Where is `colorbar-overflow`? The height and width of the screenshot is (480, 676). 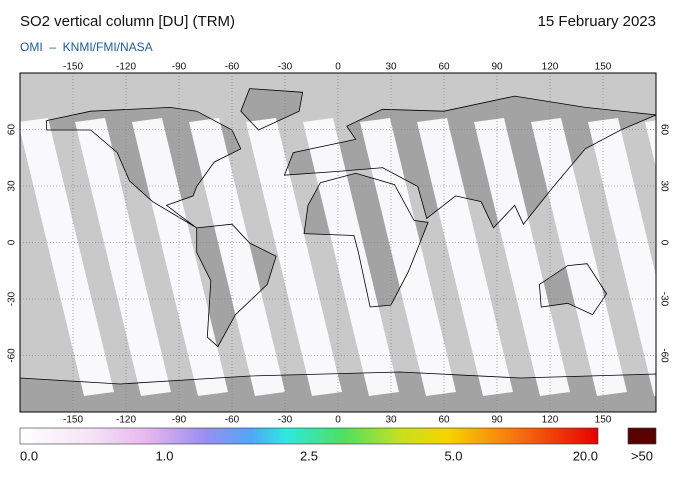
colorbar-overflow is located at coordinates (642, 436).